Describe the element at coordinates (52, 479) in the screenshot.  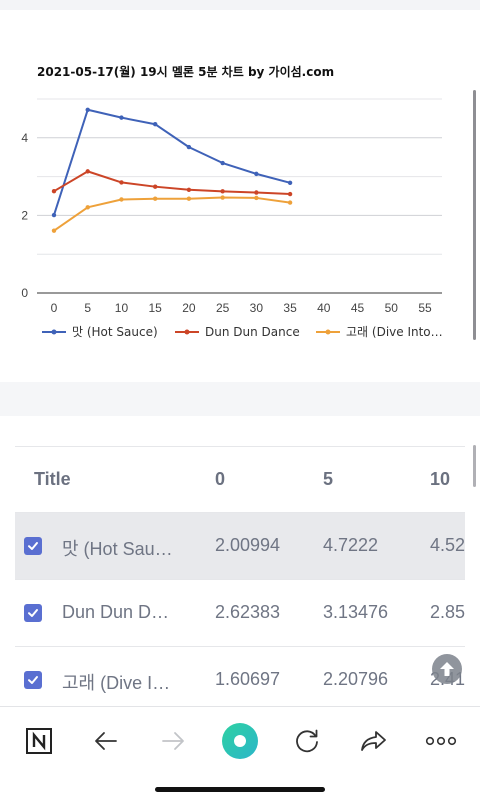
I see `header-title: Title` at that location.